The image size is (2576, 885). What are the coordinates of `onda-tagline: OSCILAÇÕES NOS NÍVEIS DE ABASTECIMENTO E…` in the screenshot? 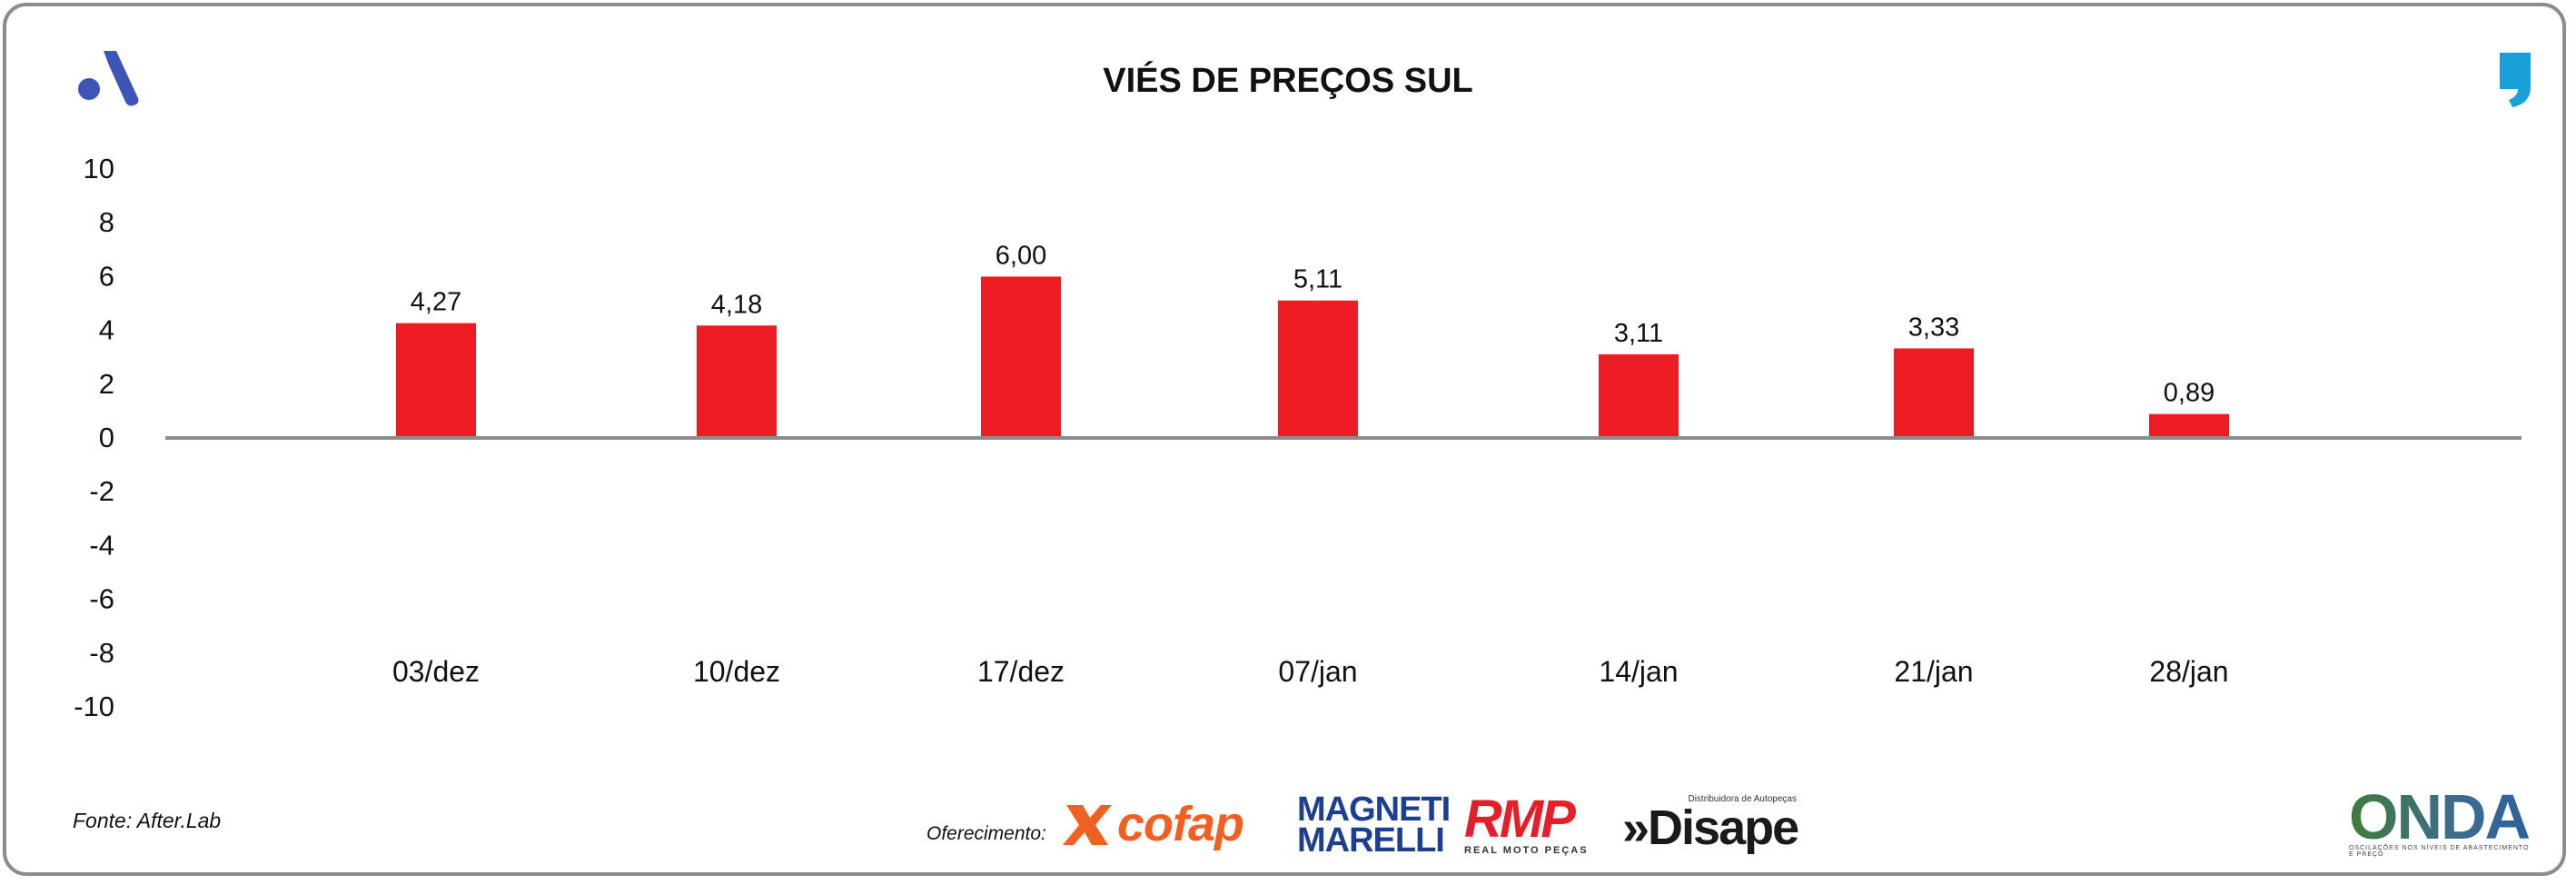 It's located at (2439, 851).